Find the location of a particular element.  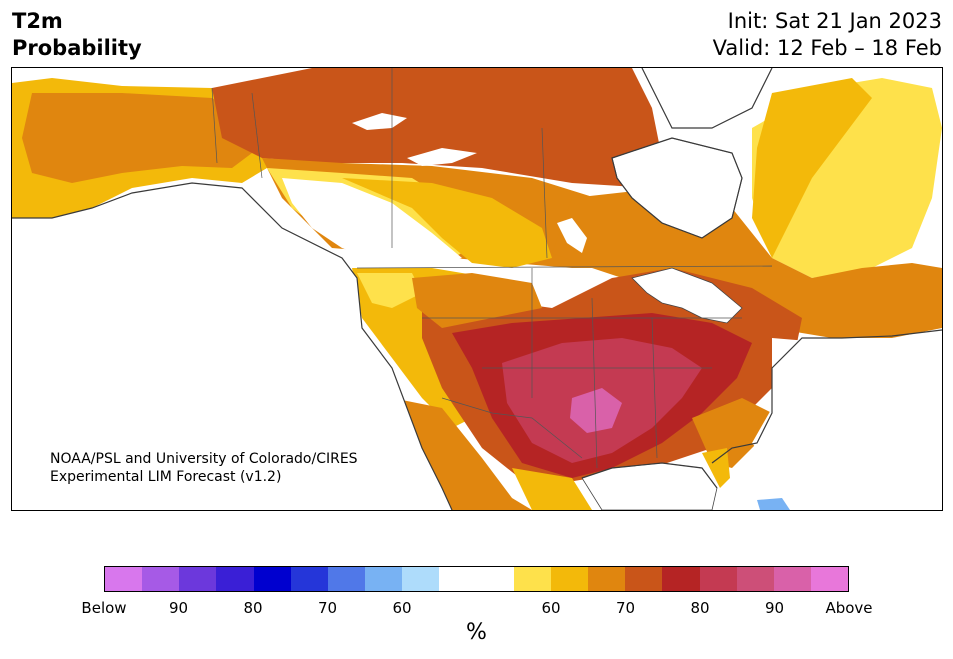

region-alaska-orange is located at coordinates (137, 138).